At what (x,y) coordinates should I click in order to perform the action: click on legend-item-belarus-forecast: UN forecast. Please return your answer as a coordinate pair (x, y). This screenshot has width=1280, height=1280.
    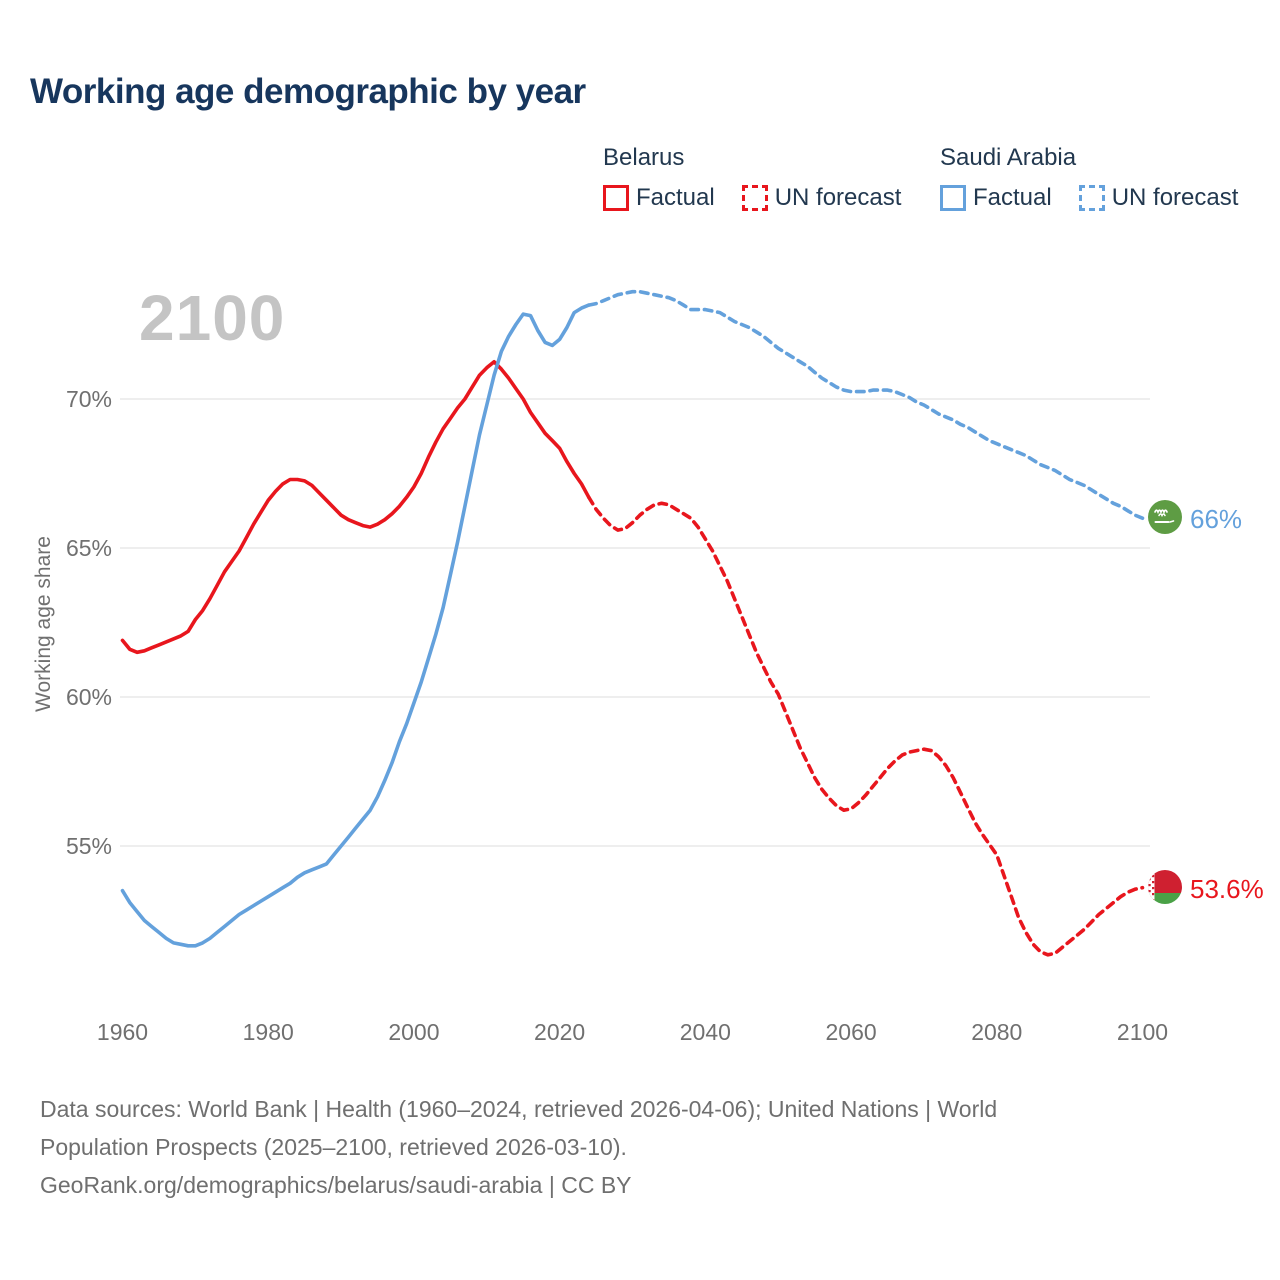
    Looking at the image, I should click on (821, 198).